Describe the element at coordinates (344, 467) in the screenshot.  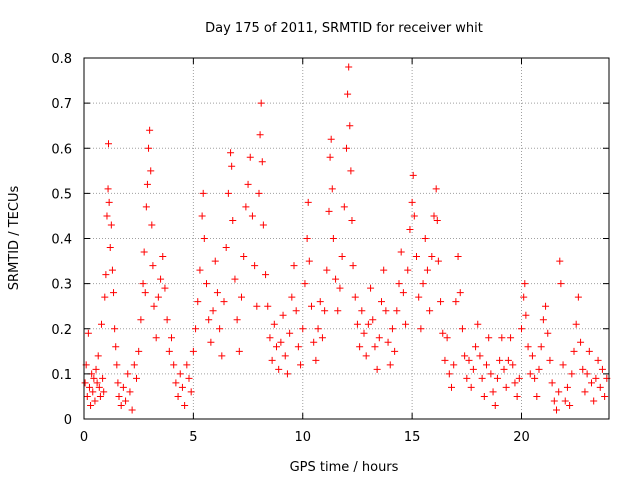
I see `x-axis-label: GPS time / hours` at that location.